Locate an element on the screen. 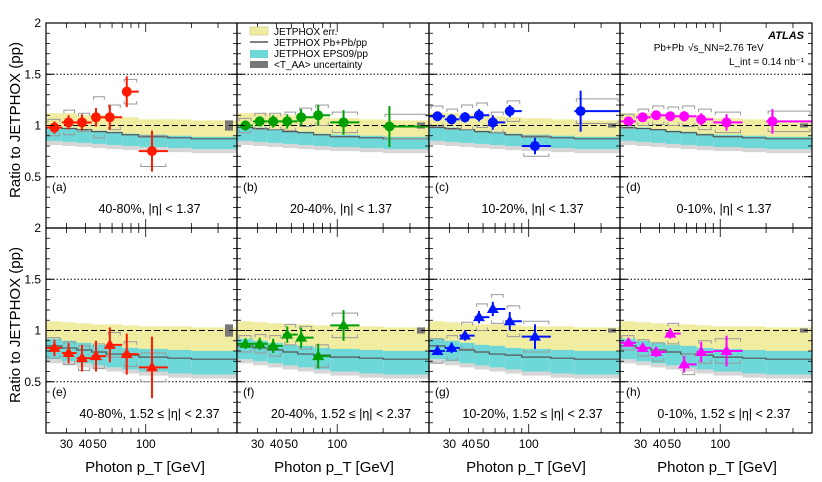 The width and height of the screenshot is (822, 482). panel-tag: (d) is located at coordinates (633, 187).